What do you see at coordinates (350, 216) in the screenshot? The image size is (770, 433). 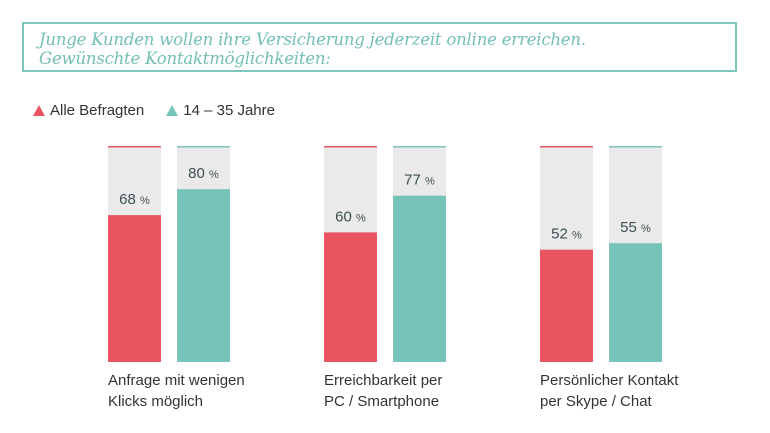 I see `data-label: 60 %` at bounding box center [350, 216].